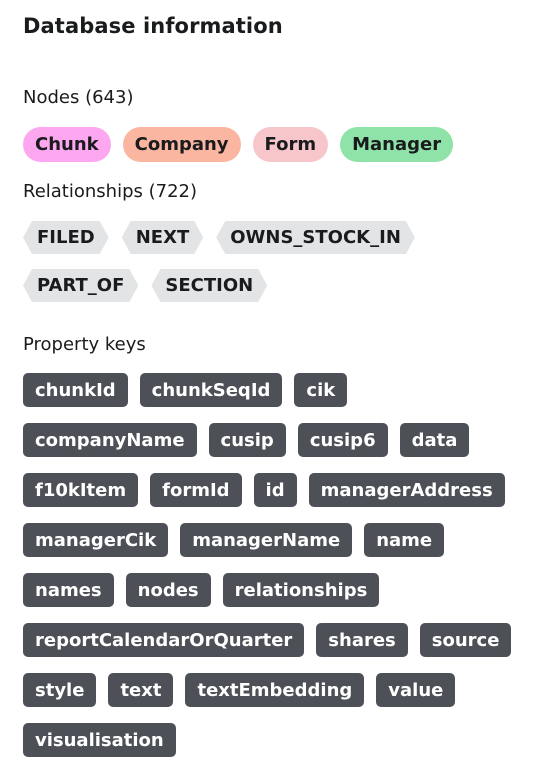 The image size is (547, 773). What do you see at coordinates (301, 590) in the screenshot?
I see `property-key-chip-relationships: relationships` at bounding box center [301, 590].